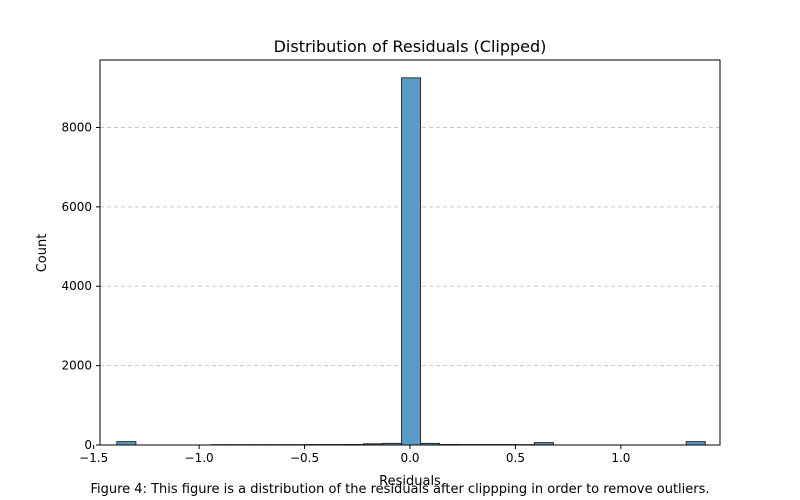 Image resolution: width=800 pixels, height=500 pixels. I want to click on x-tick-label: 0.5, so click(515, 458).